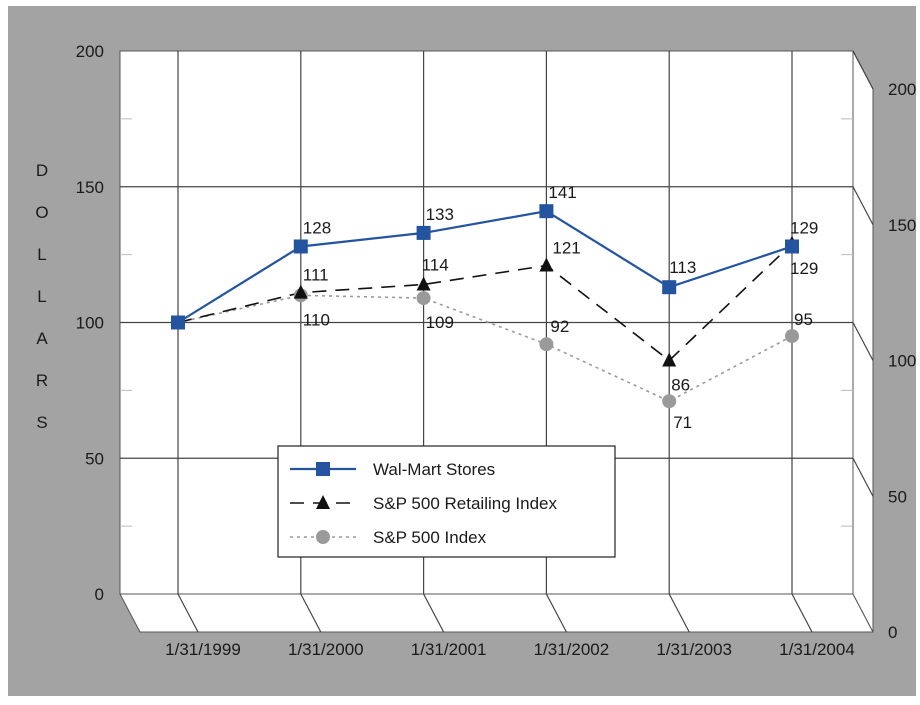 The height and width of the screenshot is (705, 920). What do you see at coordinates (440, 322) in the screenshot?
I see `data-label: 109` at bounding box center [440, 322].